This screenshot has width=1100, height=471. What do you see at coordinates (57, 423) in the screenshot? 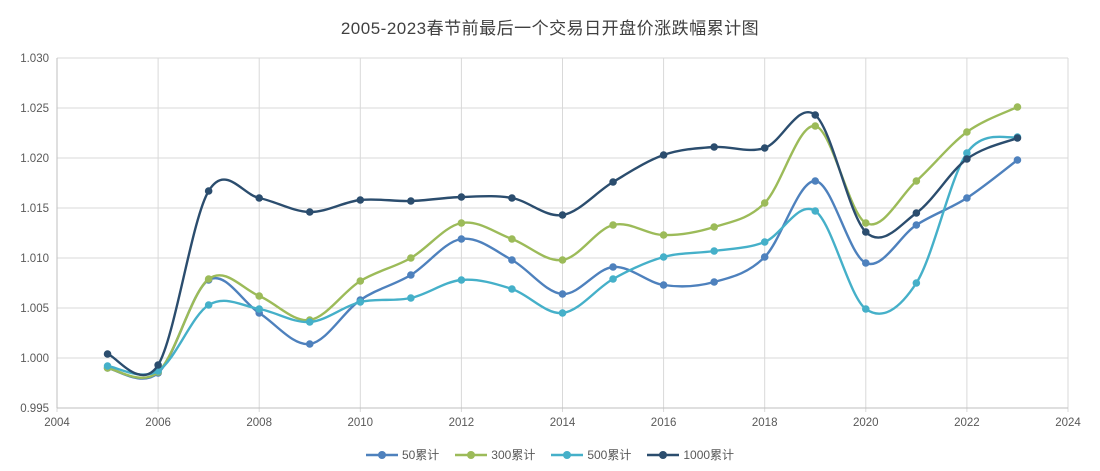
I see `x-tick-label: 2004` at bounding box center [57, 423].